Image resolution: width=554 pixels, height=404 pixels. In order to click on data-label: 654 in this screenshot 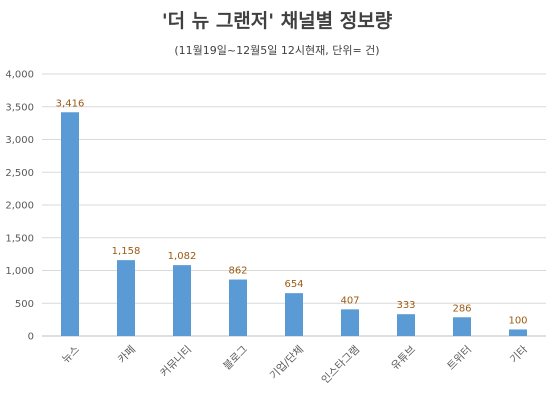, I will do `click(293, 284)`.